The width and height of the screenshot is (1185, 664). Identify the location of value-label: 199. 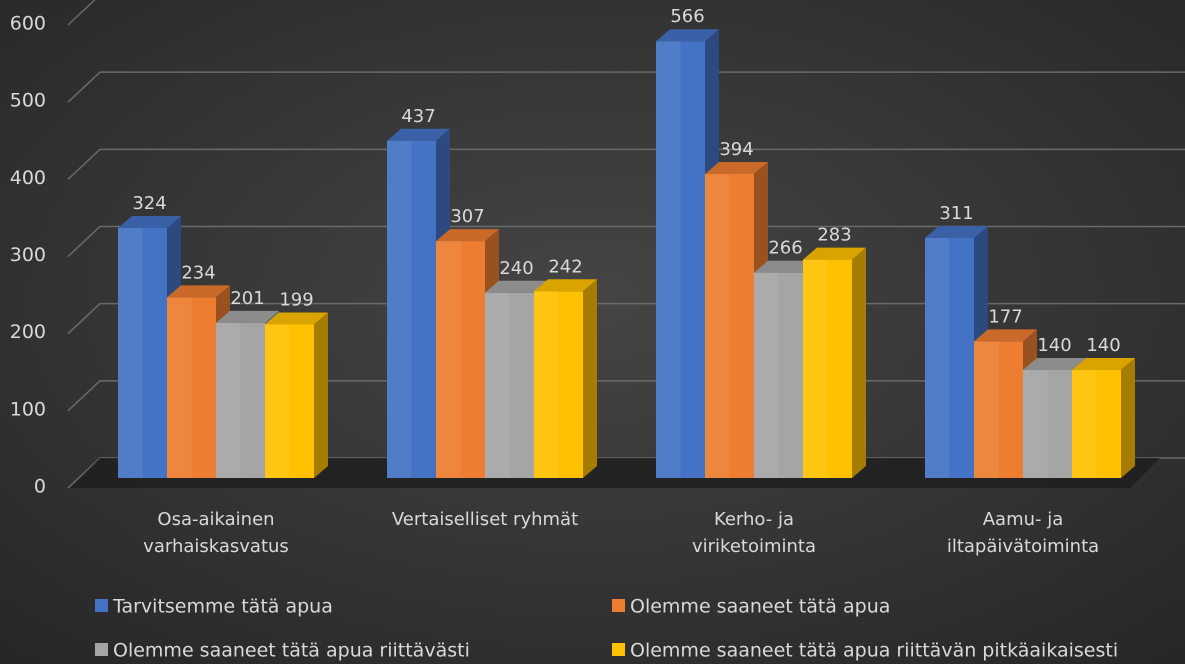
(296, 299).